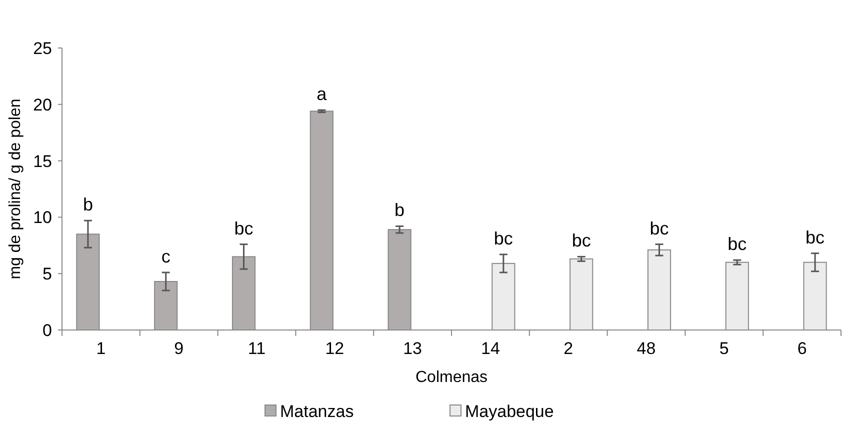 This screenshot has width=853, height=439. Describe the element at coordinates (179, 348) in the screenshot. I see `x-tick-label: 9` at that location.